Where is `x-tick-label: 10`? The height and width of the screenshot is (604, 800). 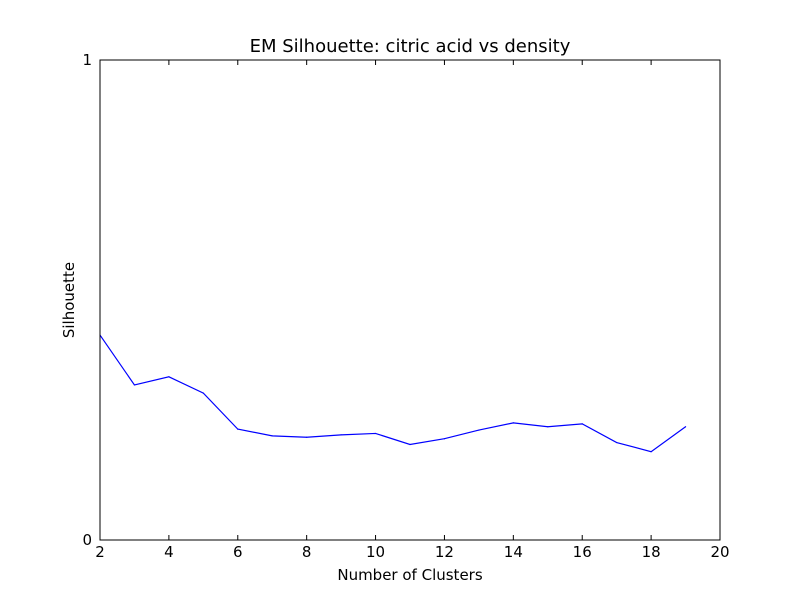
x-tick-label: 10 is located at coordinates (375, 552).